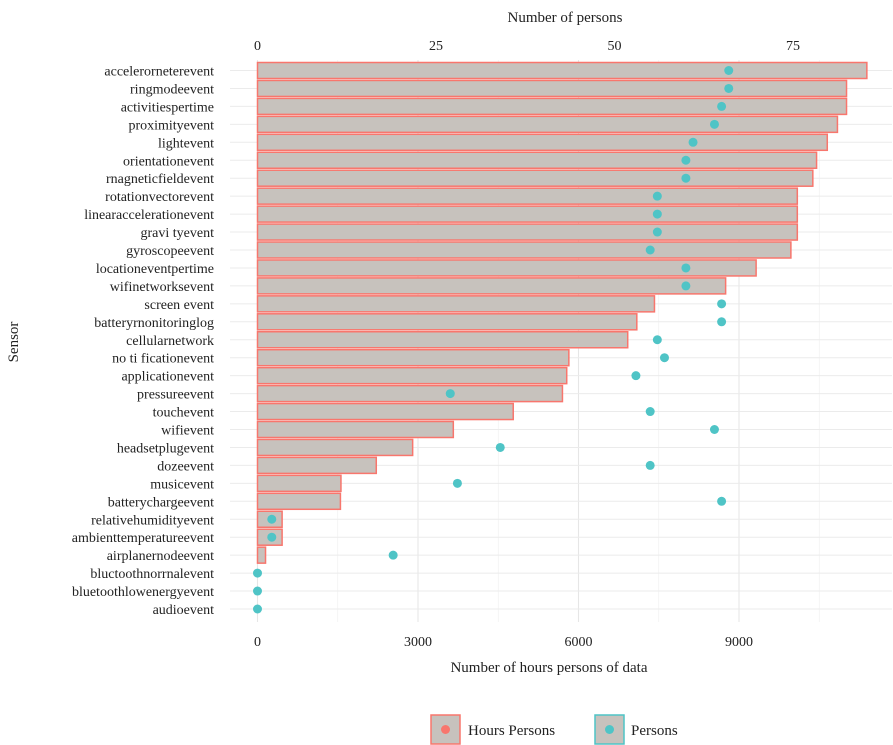 This screenshot has height=745, width=893. What do you see at coordinates (159, 72) in the screenshot?
I see `y-tick-label: accelerorneterevent` at bounding box center [159, 72].